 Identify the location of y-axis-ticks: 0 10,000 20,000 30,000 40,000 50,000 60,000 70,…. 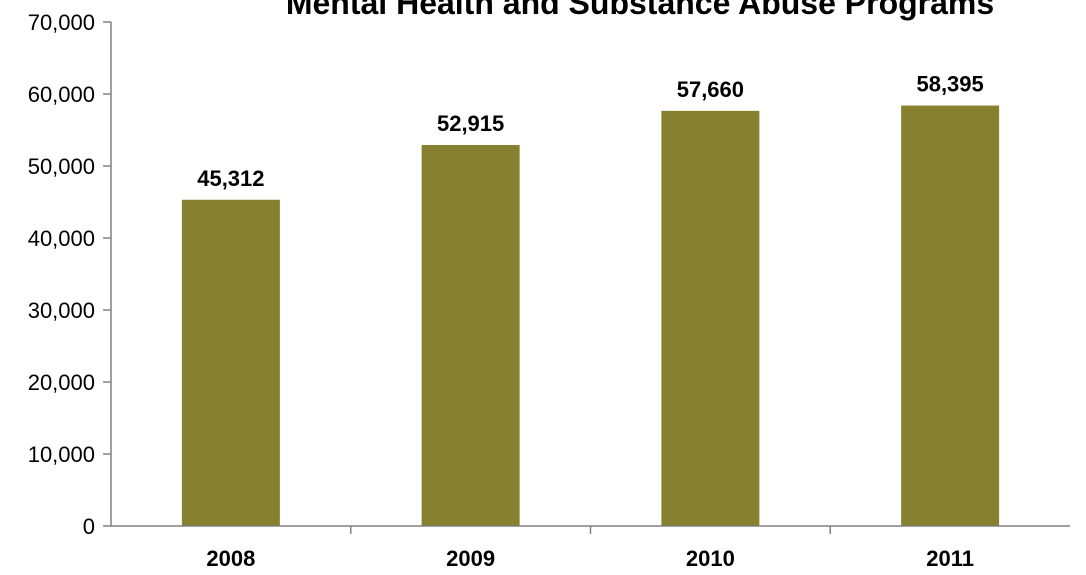
(69, 274).